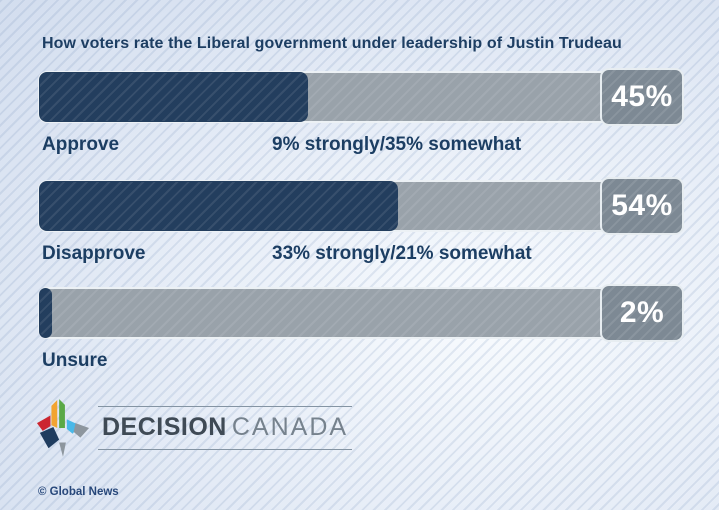 This screenshot has height=510, width=719. I want to click on value-label-disapprove: 54%, so click(642, 205).